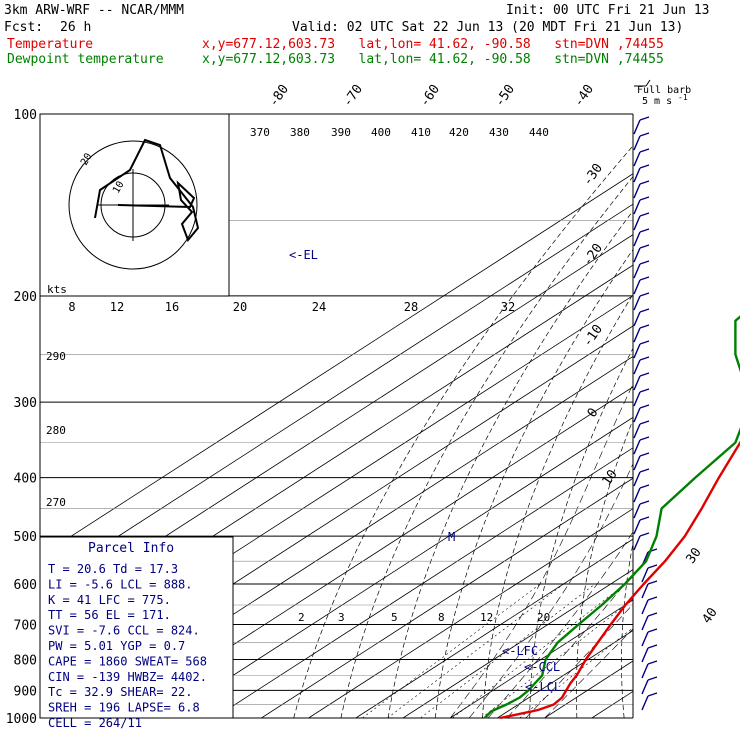  I want to click on isotherm-label: -30, so click(593, 175).